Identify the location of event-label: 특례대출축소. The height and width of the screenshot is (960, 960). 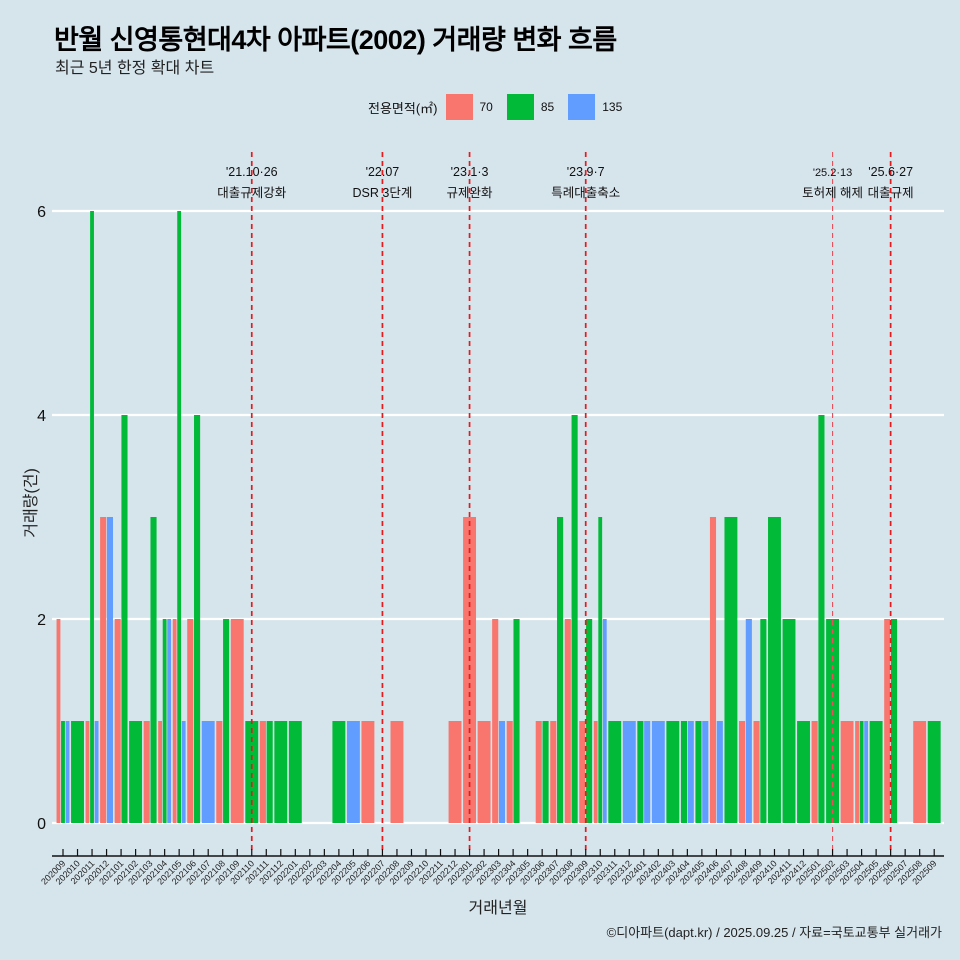
(585, 193).